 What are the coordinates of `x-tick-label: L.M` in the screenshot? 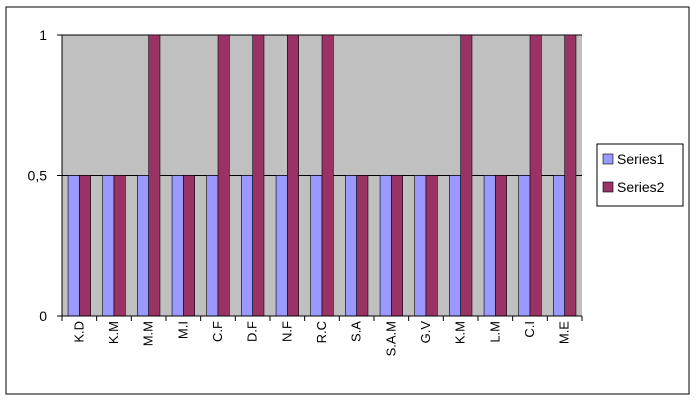 It's located at (494, 332).